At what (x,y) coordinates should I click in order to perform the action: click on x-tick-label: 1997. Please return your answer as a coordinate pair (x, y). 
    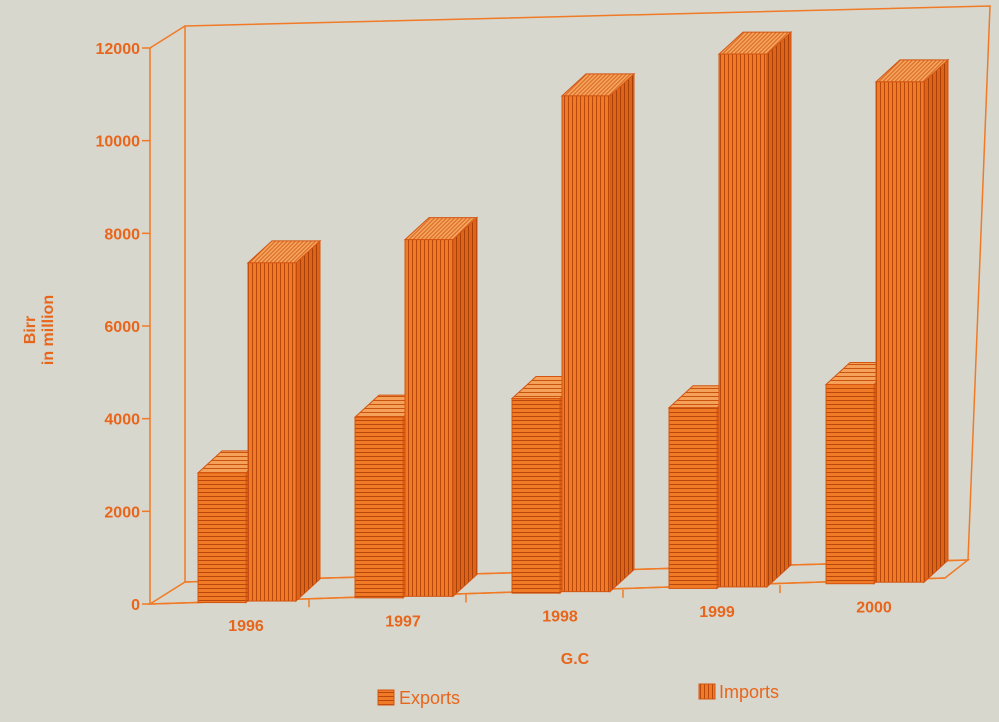
    Looking at the image, I should click on (403, 621).